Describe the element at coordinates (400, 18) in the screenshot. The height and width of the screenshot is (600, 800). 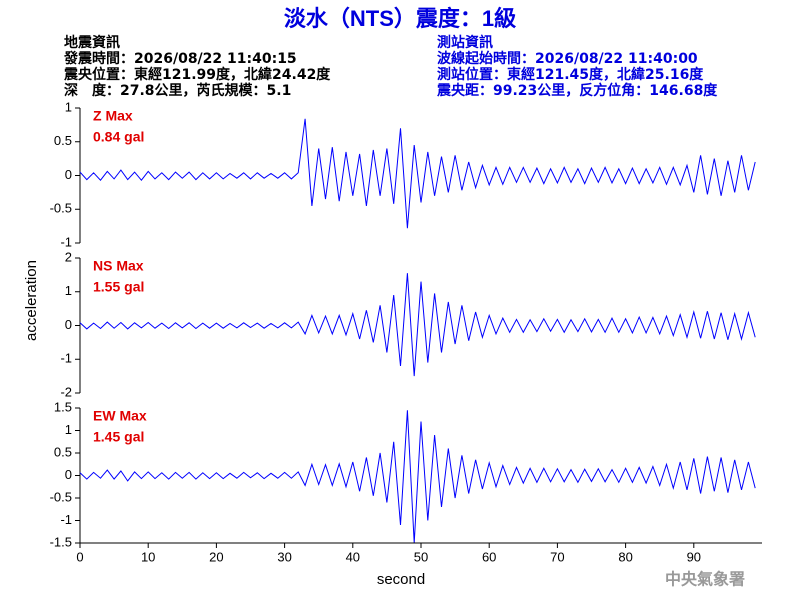
I see `chart-title: 淡水（NTS）震度：1級` at that location.